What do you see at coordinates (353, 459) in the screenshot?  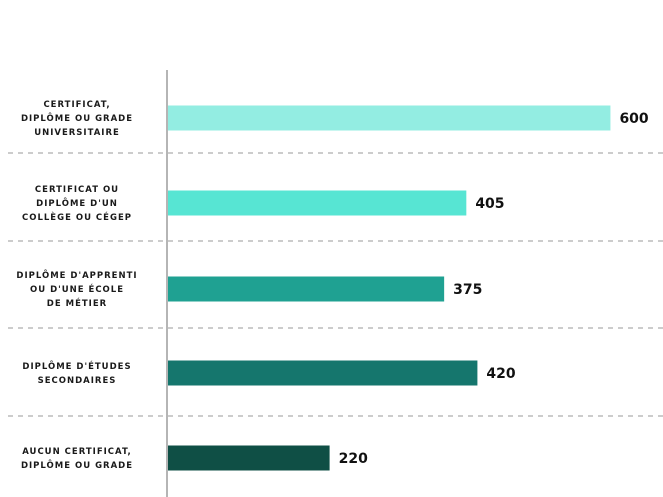 I see `value-label-5: 220` at bounding box center [353, 459].